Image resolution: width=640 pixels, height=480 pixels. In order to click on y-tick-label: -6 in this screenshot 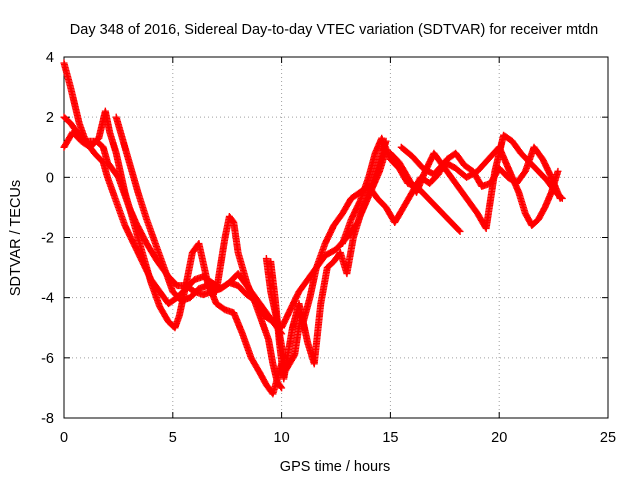, I will do `click(47, 359)`.